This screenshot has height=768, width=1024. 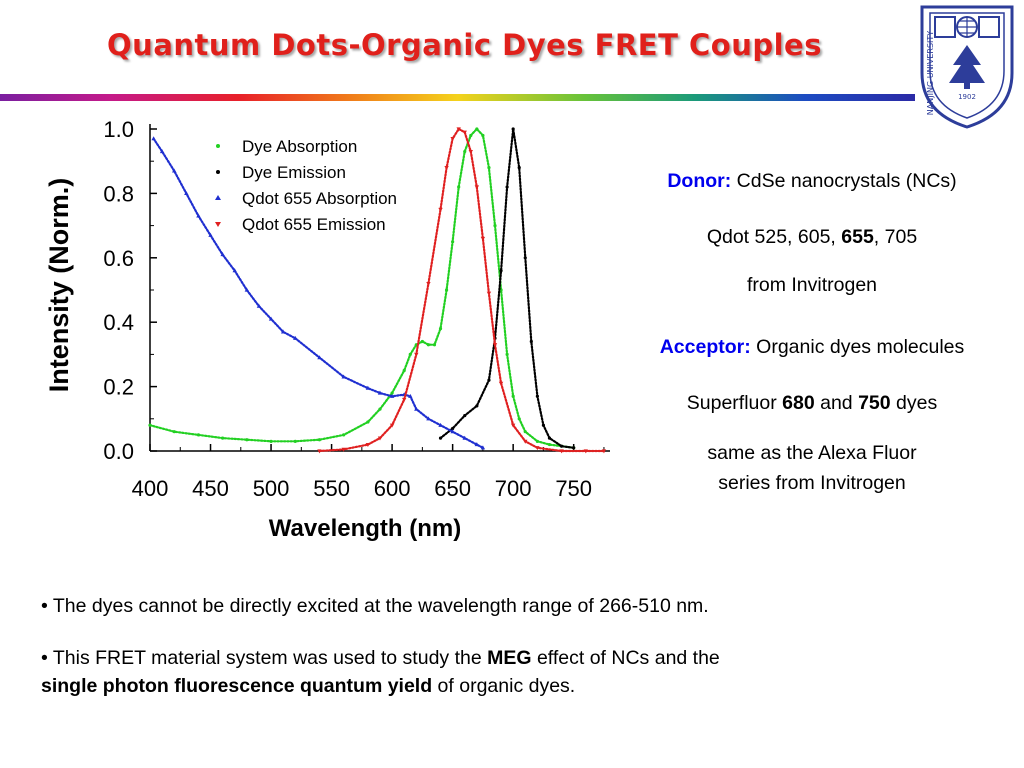 What do you see at coordinates (874, 403) in the screenshot?
I see `superfluor-750: 750` at bounding box center [874, 403].